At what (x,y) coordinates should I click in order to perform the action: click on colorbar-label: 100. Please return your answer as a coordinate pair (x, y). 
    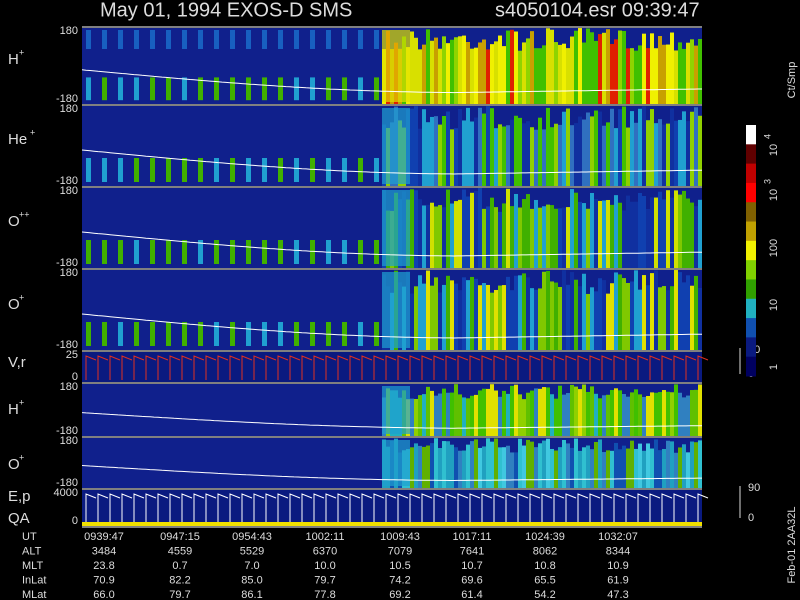
    Looking at the image, I should click on (774, 248).